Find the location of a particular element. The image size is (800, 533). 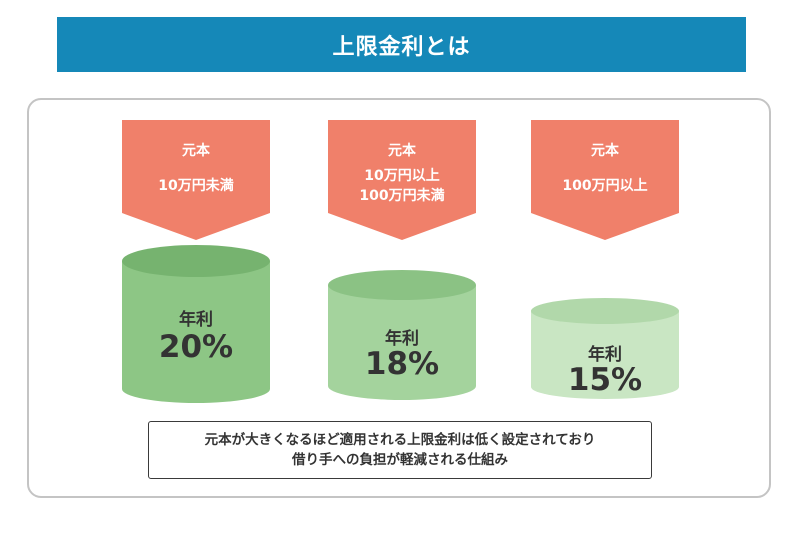

note-line: 借り手への負担が軽減される仕組み is located at coordinates (400, 460).